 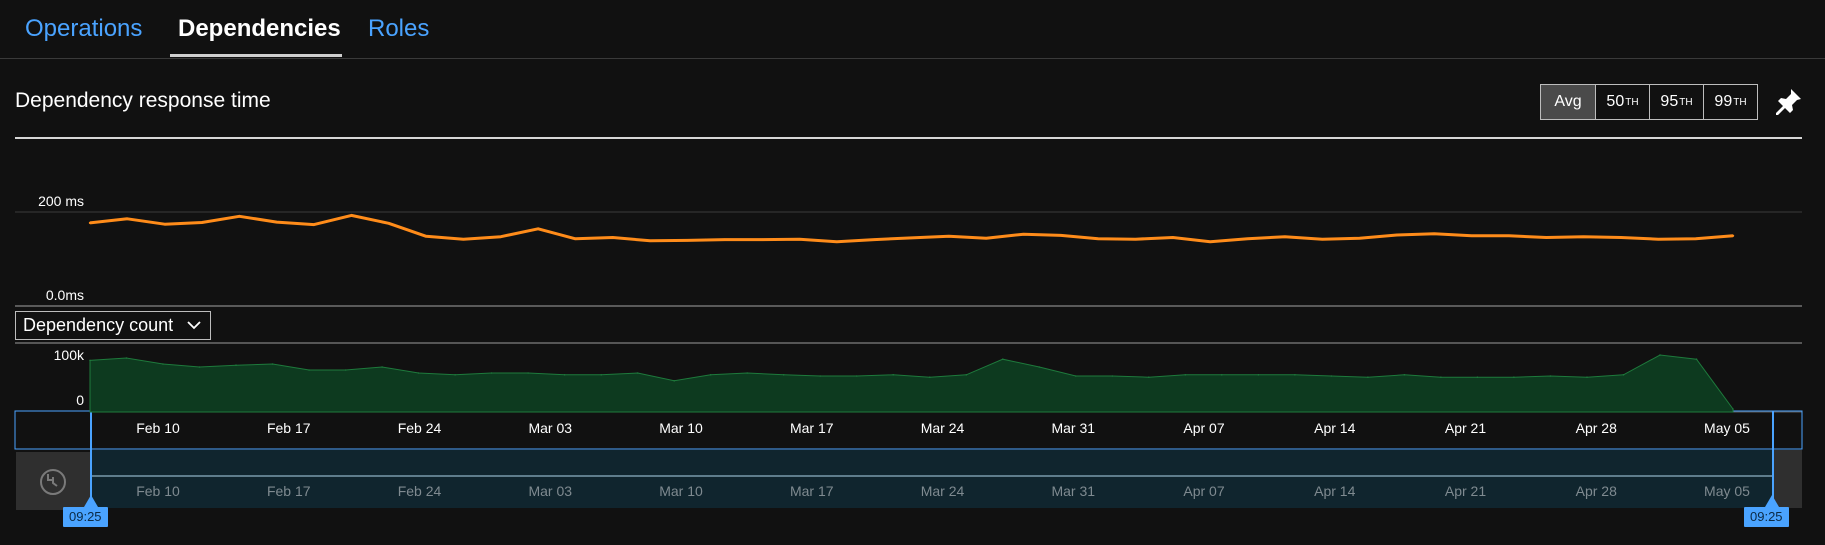 What do you see at coordinates (1772, 501) in the screenshot?
I see `brush-end-handle` at bounding box center [1772, 501].